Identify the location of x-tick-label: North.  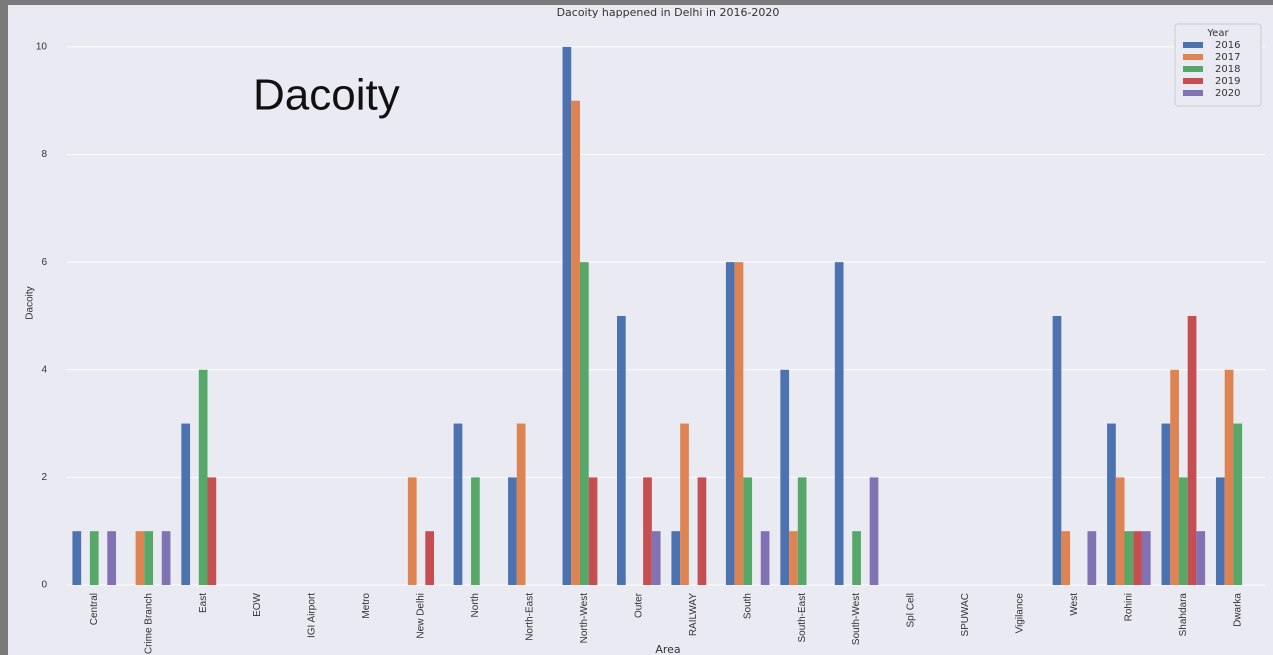
(475, 605).